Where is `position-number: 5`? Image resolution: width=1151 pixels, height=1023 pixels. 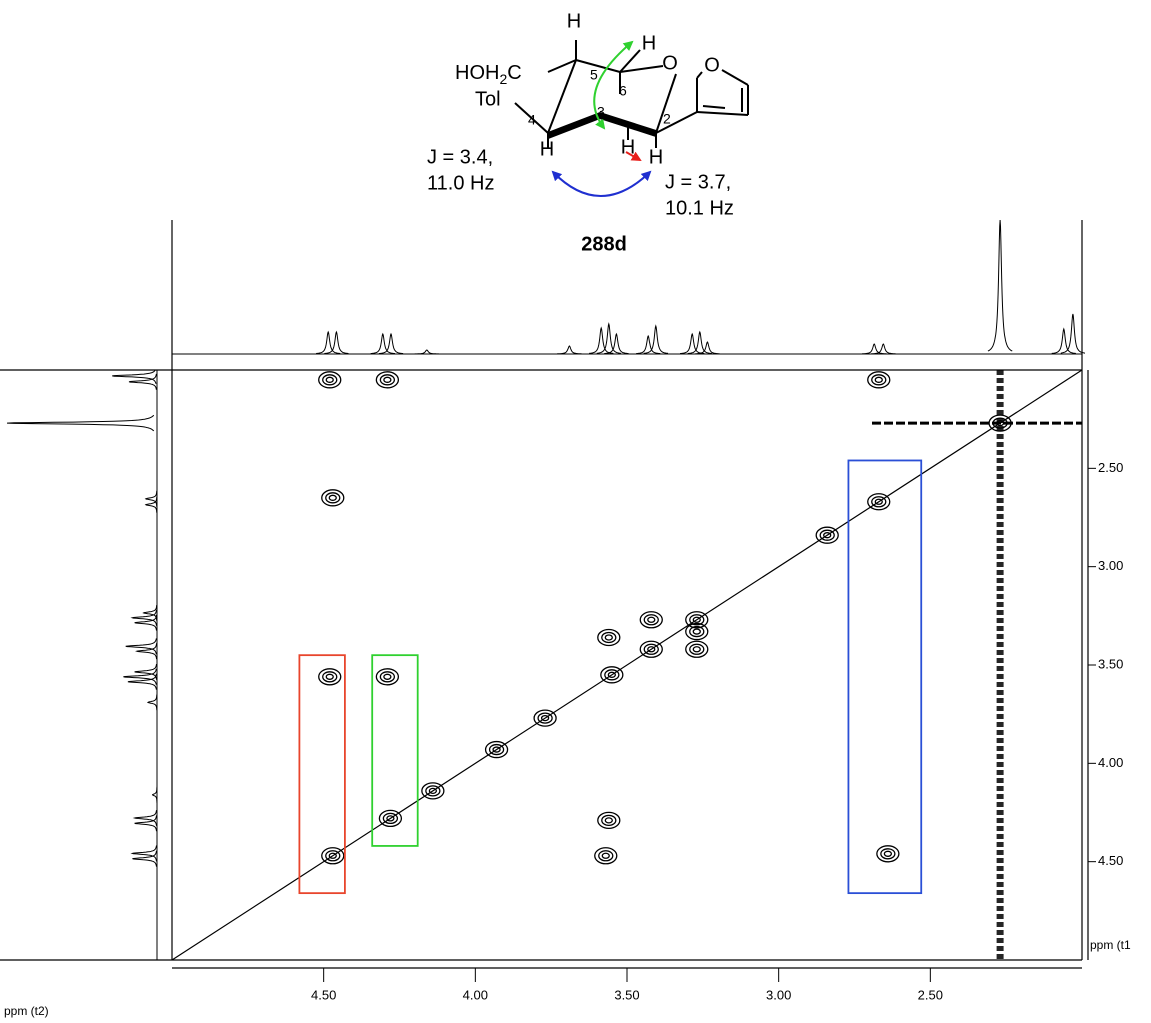 position-number: 5 is located at coordinates (594, 75).